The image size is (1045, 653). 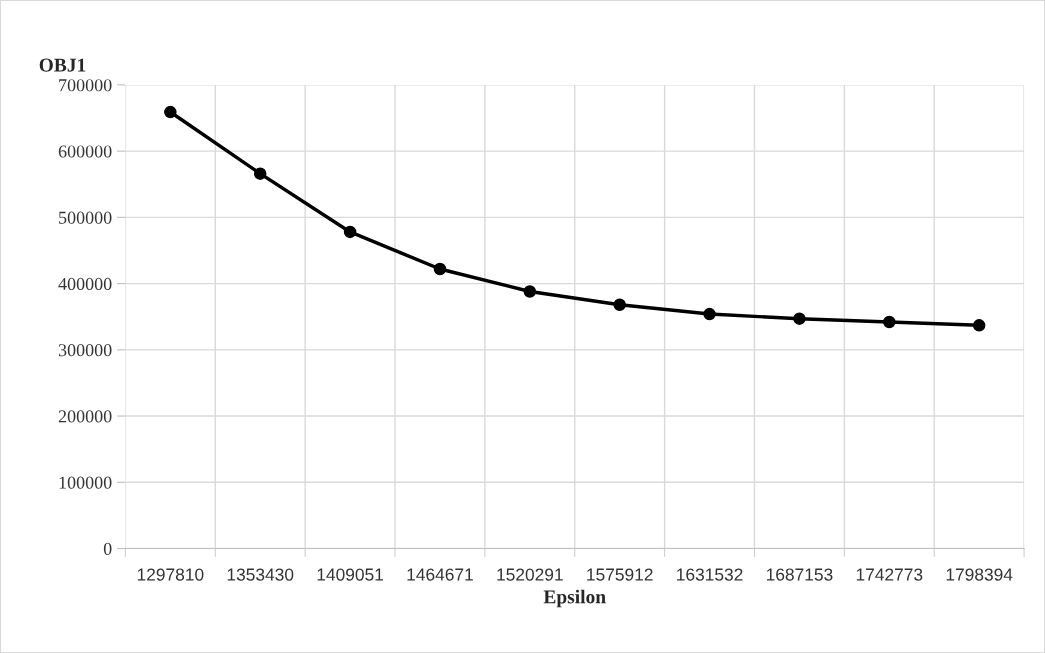 I want to click on x-tick-label: 1798394, so click(x=979, y=574).